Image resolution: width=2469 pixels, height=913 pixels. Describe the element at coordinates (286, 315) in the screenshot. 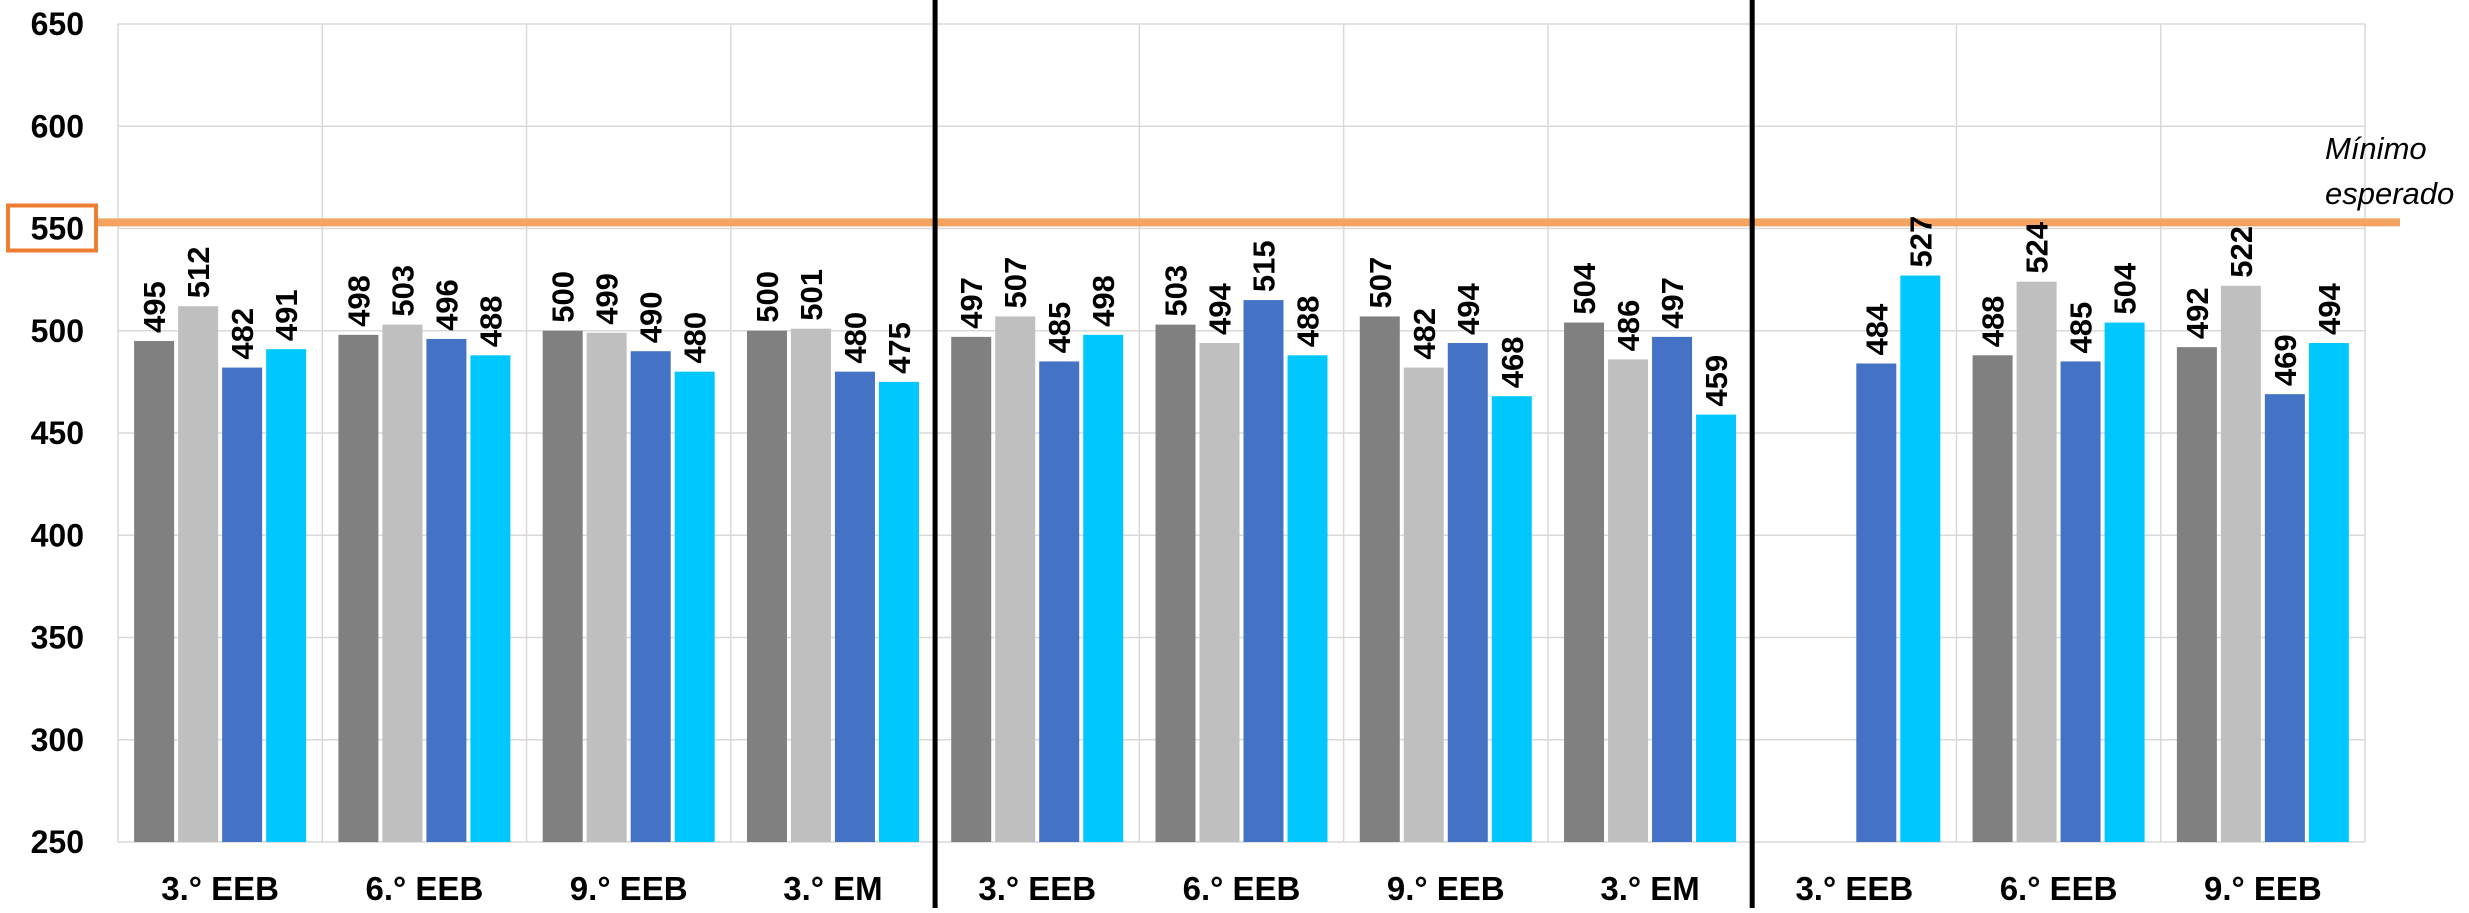

I see `bar-value-label: 491` at that location.